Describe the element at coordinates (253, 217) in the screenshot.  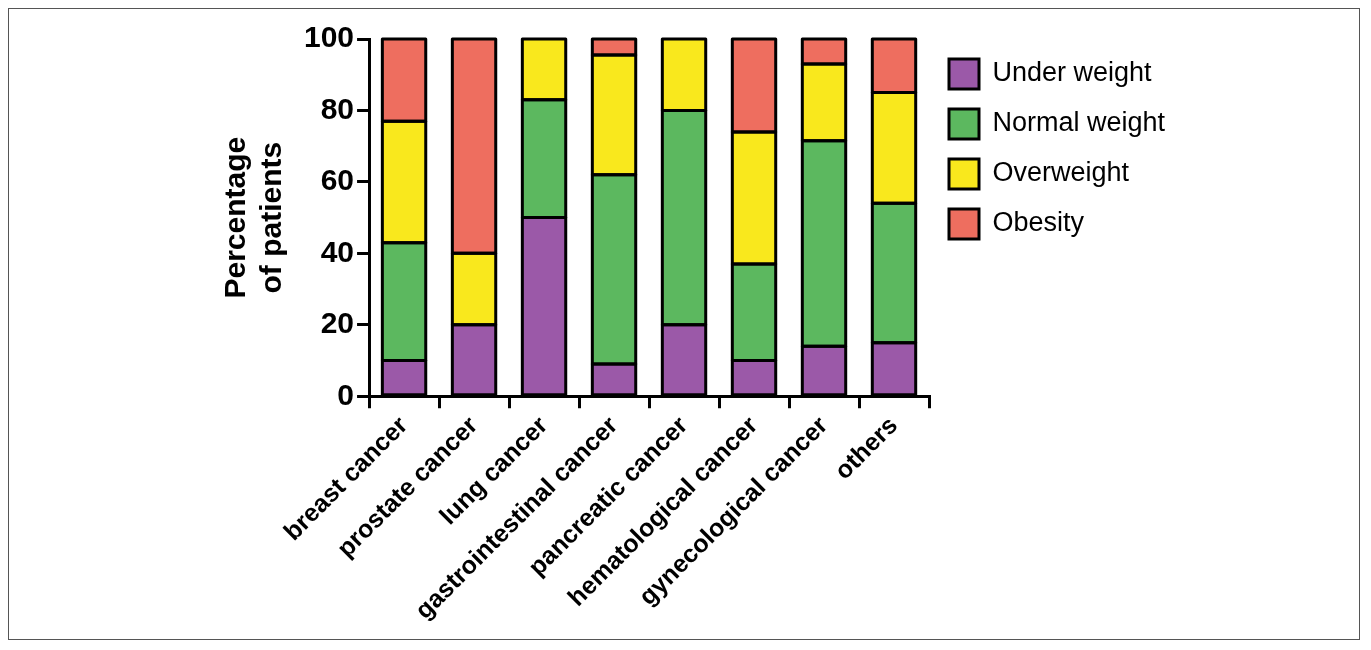
I see `y-axis-title: Percentage of patients` at that location.